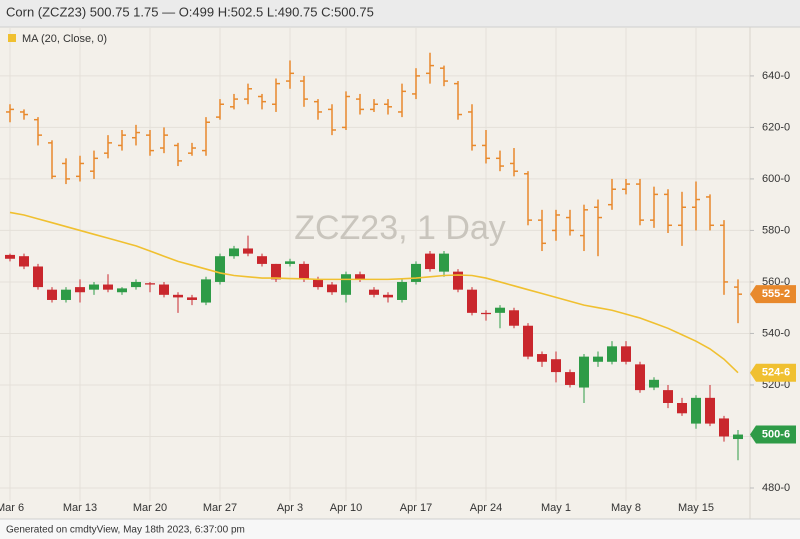  What do you see at coordinates (696, 508) in the screenshot?
I see `x-tick-label: May 15` at bounding box center [696, 508].